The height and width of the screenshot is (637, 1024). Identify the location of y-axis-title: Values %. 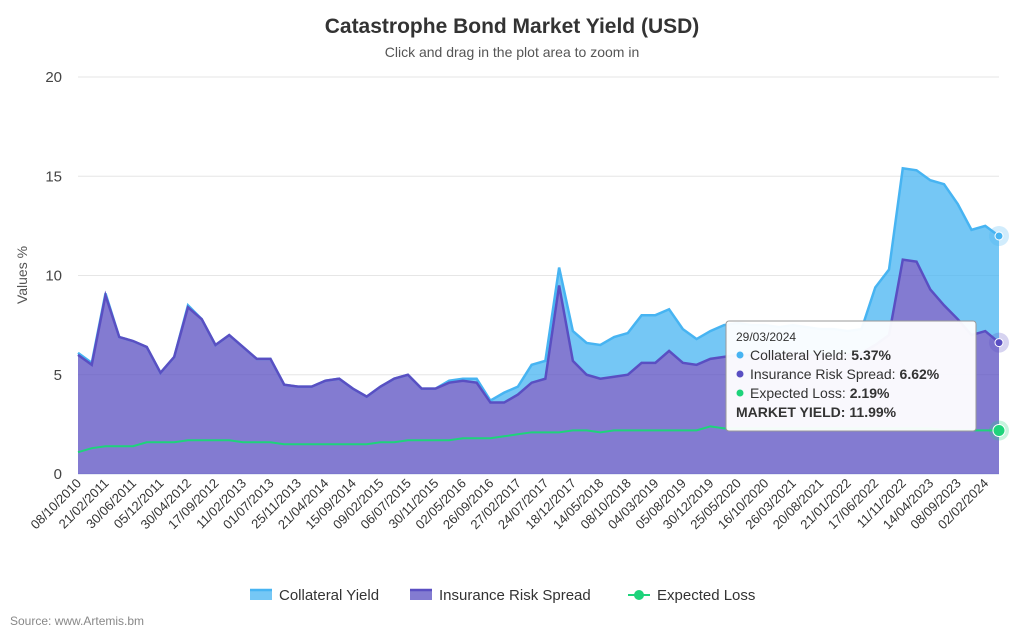
(22, 275).